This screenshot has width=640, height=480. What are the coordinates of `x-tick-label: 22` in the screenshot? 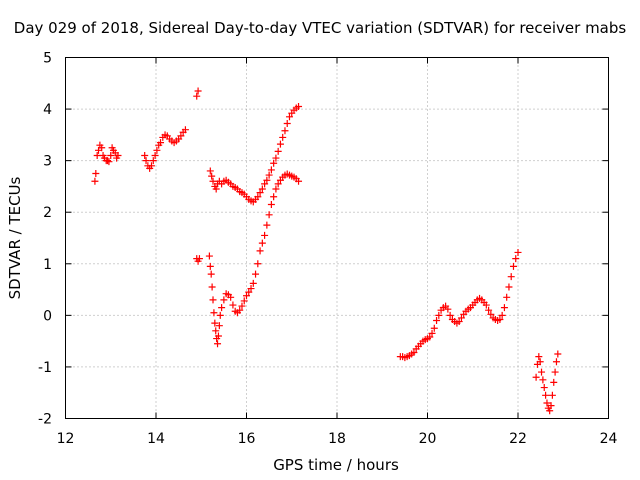 It's located at (518, 439).